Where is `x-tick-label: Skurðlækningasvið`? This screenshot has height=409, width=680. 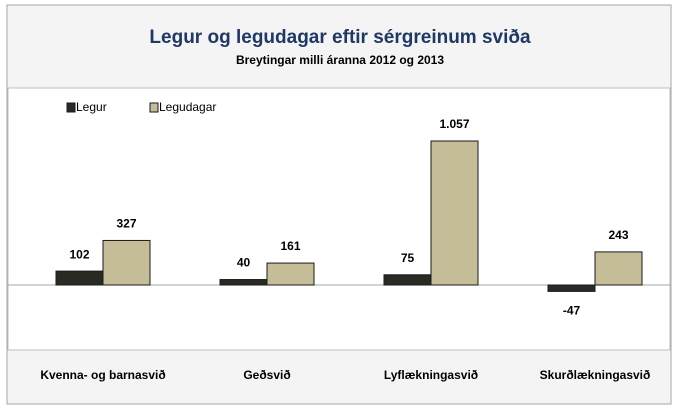
x-tick-label: Skurðlækningasvið is located at coordinates (595, 375).